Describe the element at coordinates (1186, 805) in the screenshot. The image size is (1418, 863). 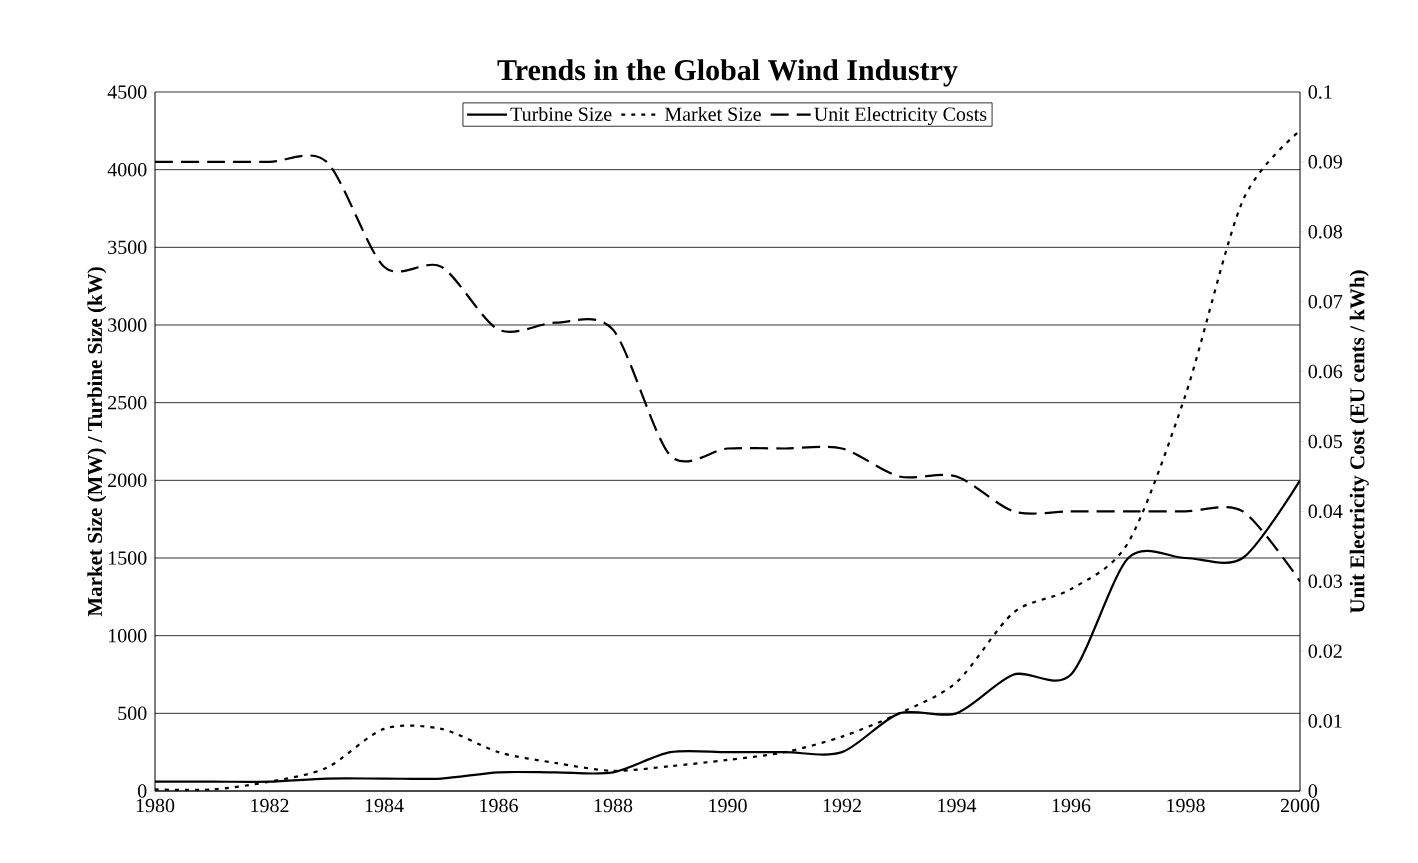
I see `x-tick-label: 1998` at that location.